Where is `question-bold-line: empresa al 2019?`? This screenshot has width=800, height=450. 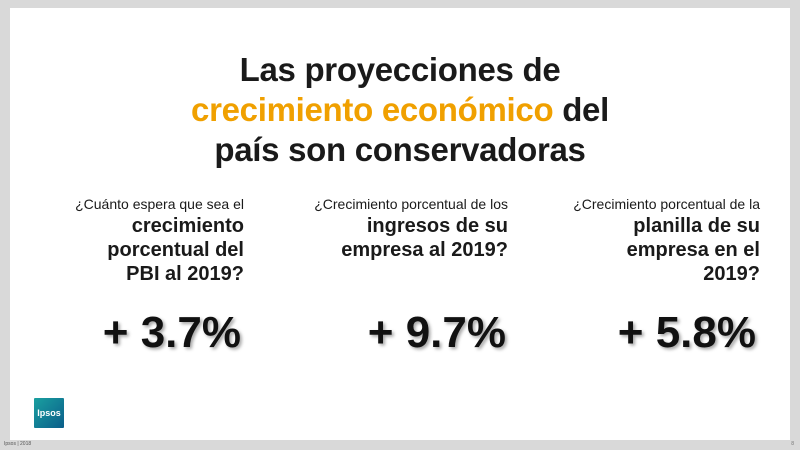 question-bold-line: empresa al 2019? is located at coordinates (424, 250).